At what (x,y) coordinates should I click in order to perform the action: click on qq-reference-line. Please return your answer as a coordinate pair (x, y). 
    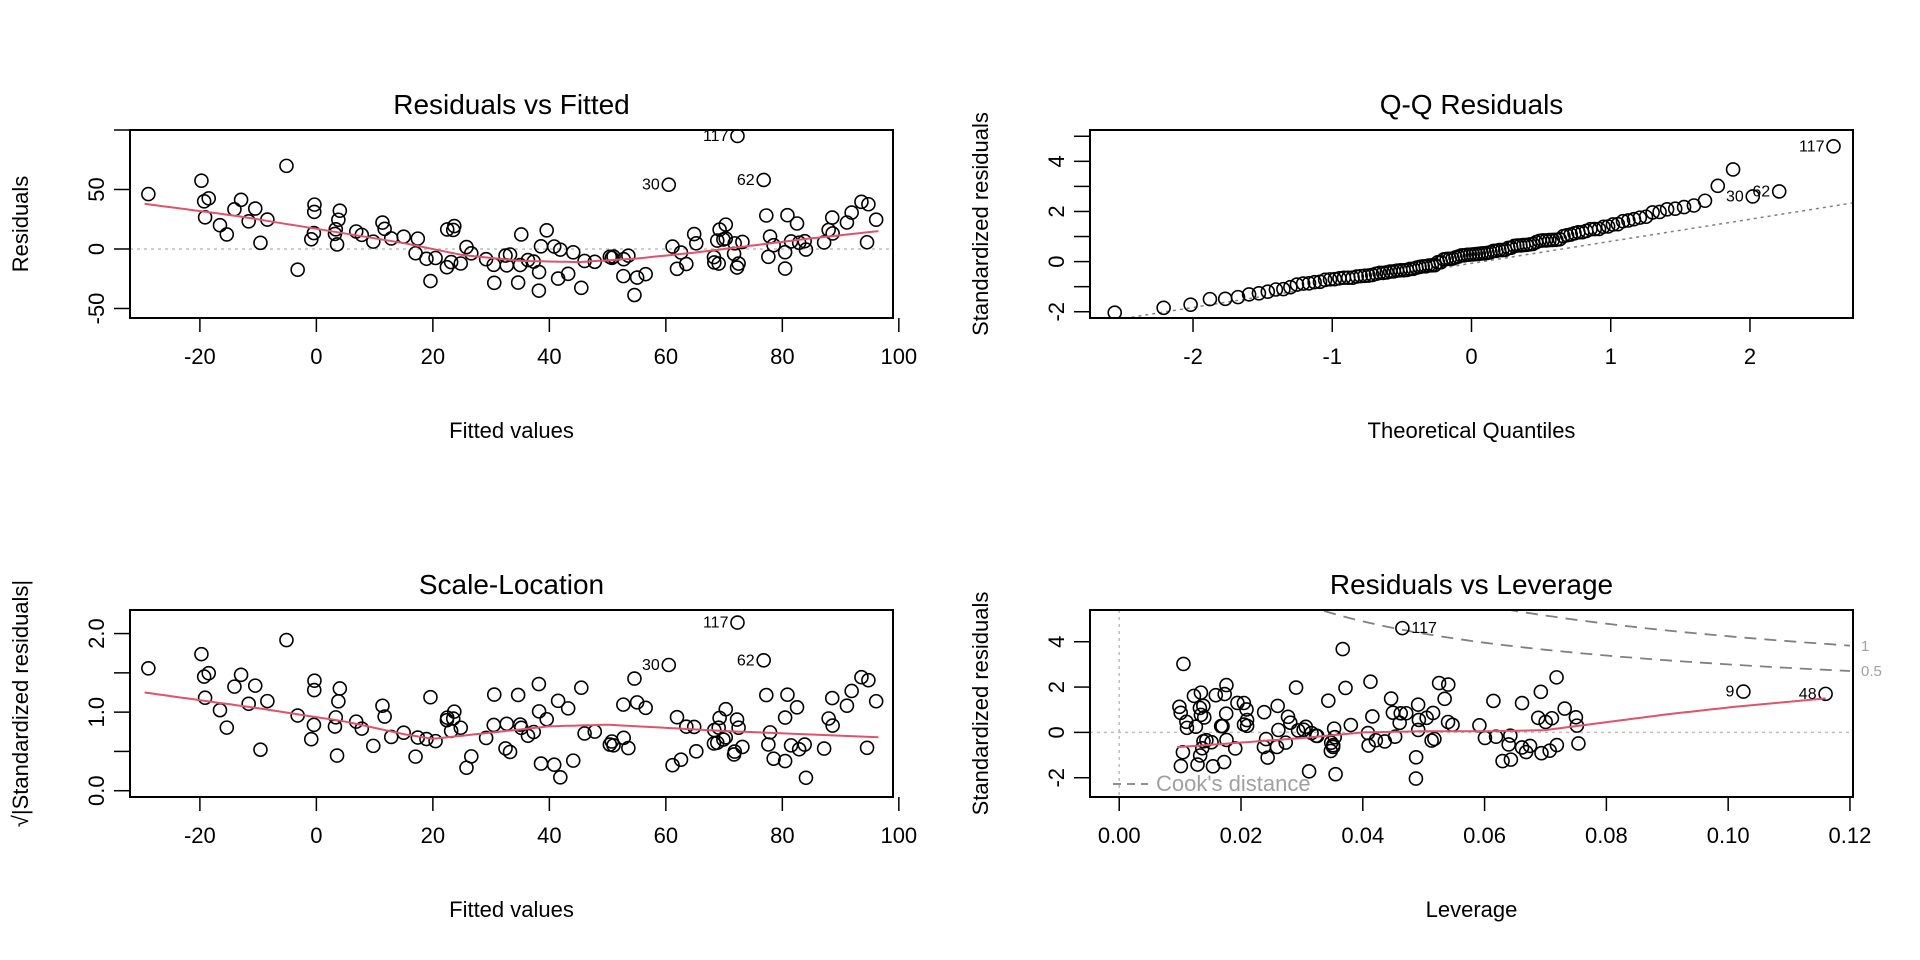
    Looking at the image, I should click on (1487, 260).